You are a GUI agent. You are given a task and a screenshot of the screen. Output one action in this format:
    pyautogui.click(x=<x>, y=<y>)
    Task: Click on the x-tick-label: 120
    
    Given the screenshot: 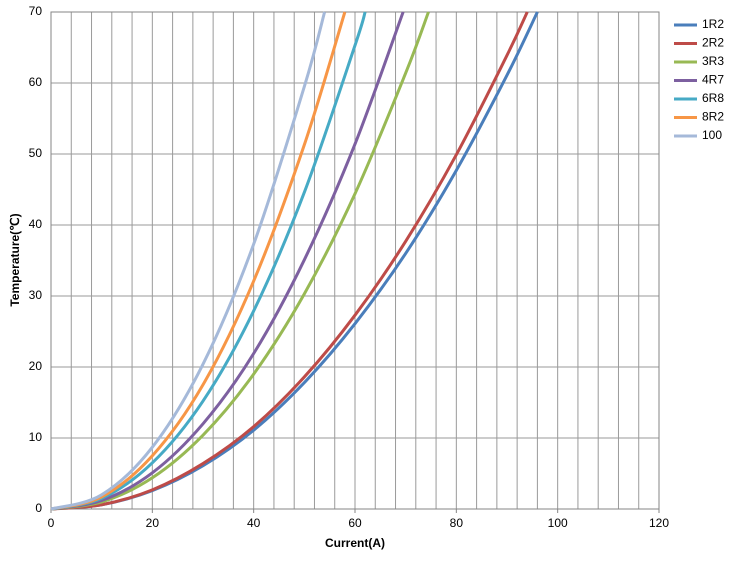 What is the action you would take?
    pyautogui.click(x=659, y=523)
    